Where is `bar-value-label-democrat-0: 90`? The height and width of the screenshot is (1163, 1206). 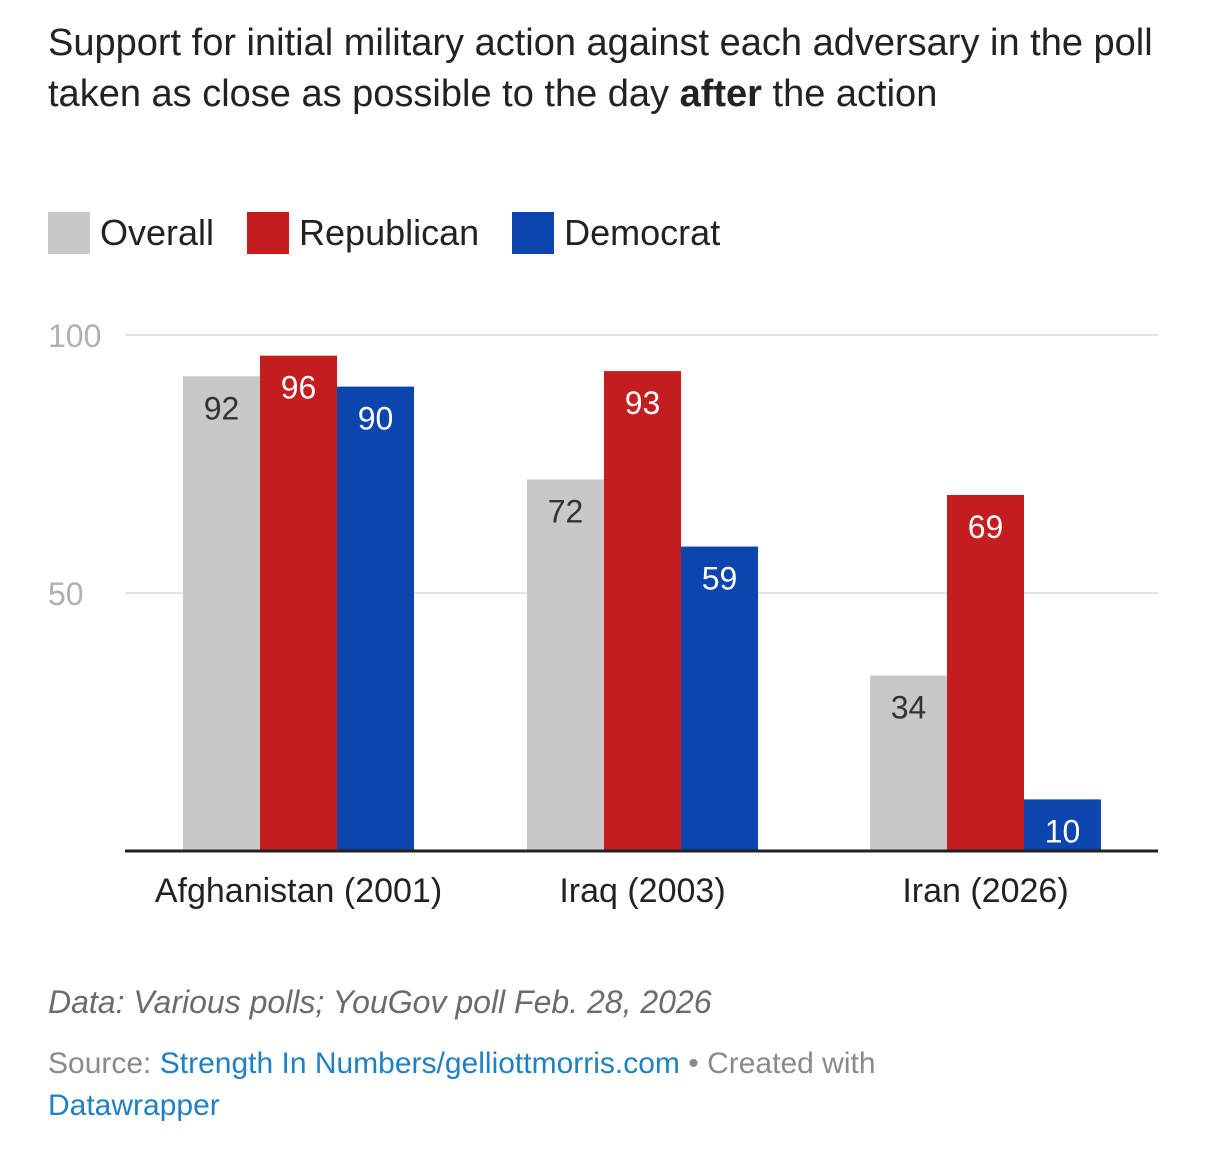
bar-value-label-democrat-0: 90 is located at coordinates (376, 419).